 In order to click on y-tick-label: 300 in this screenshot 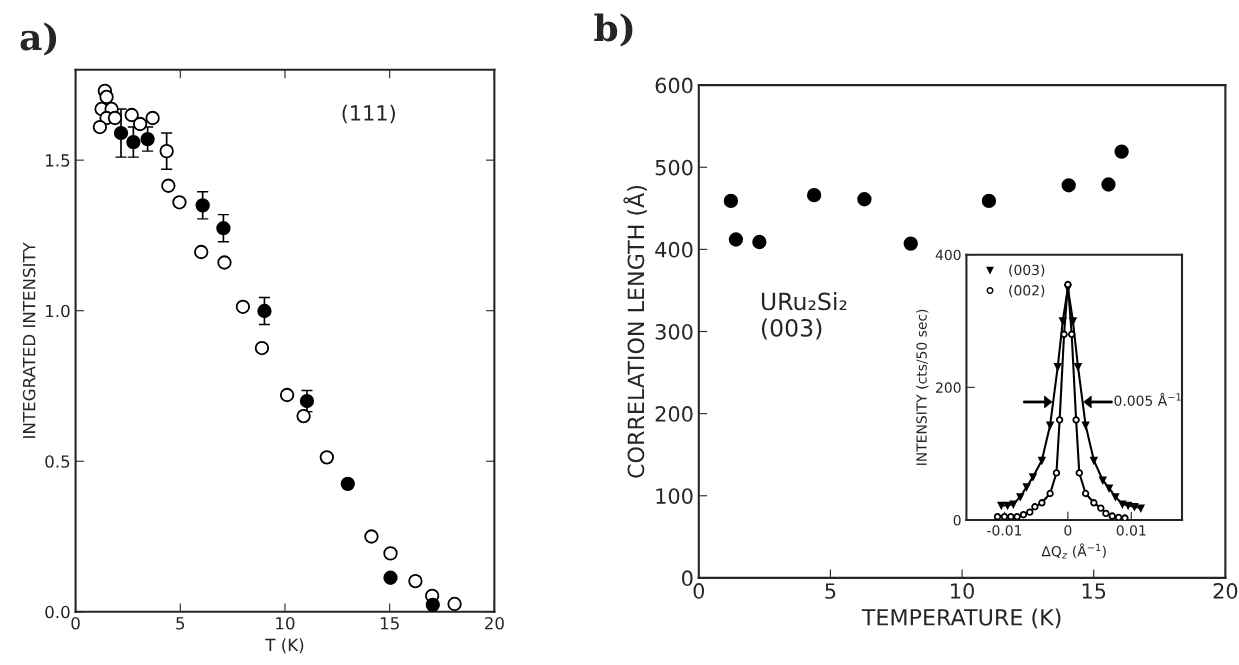, I will do `click(674, 331)`.